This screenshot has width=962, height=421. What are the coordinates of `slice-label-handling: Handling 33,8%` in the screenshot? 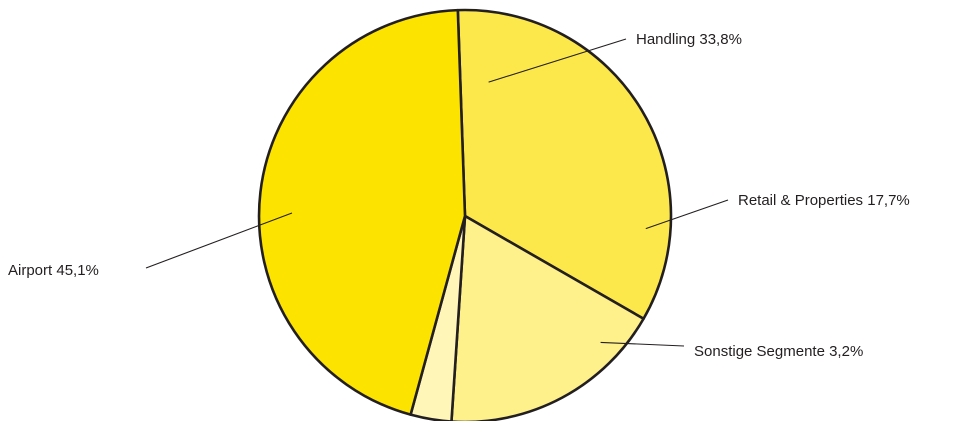 It's located at (689, 39).